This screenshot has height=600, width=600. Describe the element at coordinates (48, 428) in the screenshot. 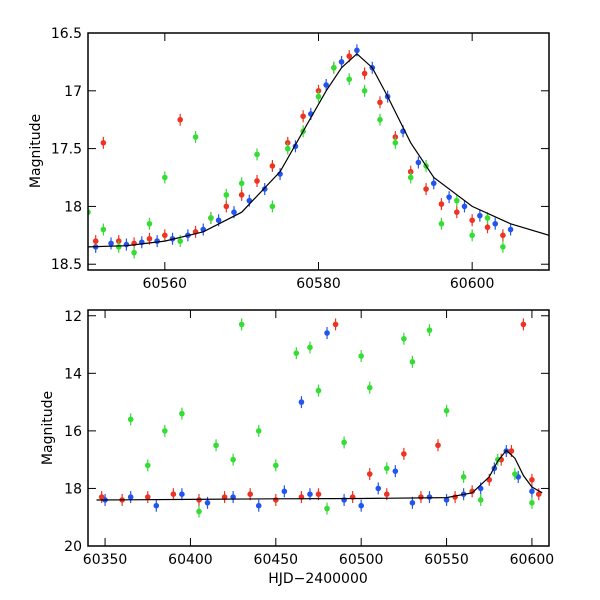

I see `bottom-panel-y-axis-label: Magnitude` at that location.